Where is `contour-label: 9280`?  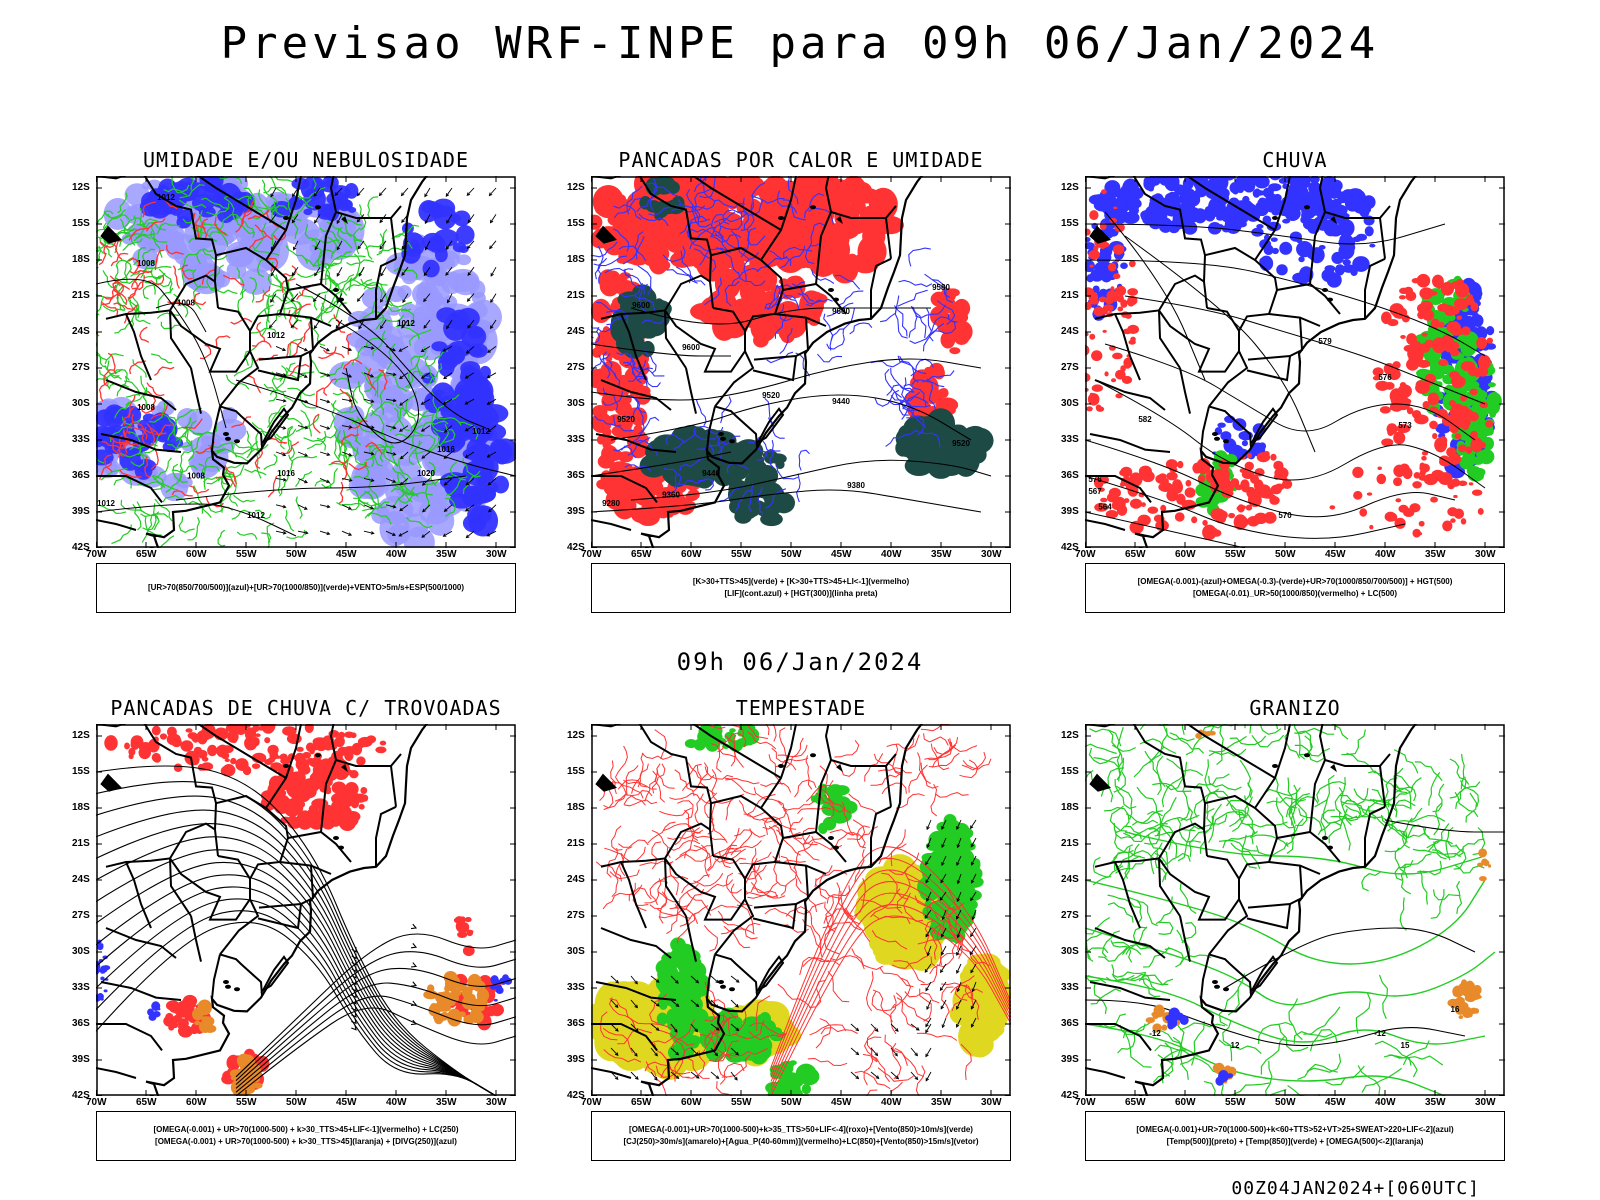 contour-label: 9280 is located at coordinates (611, 503).